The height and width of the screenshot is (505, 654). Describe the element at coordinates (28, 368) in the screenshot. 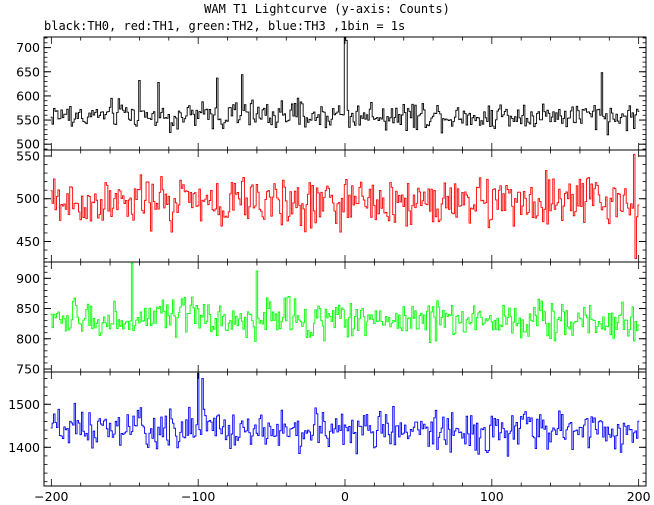

I see `y-tick-label: 750` at that location.